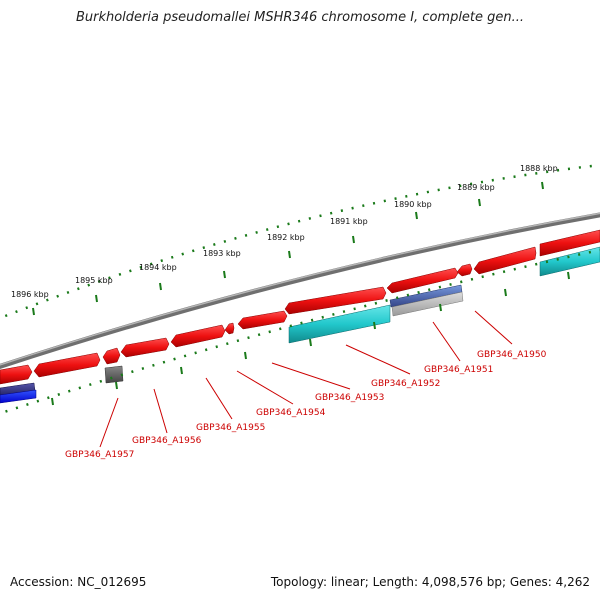 The height and width of the screenshot is (600, 600). What do you see at coordinates (158, 267) in the screenshot?
I see `scale-label: 1894 kbp` at bounding box center [158, 267].